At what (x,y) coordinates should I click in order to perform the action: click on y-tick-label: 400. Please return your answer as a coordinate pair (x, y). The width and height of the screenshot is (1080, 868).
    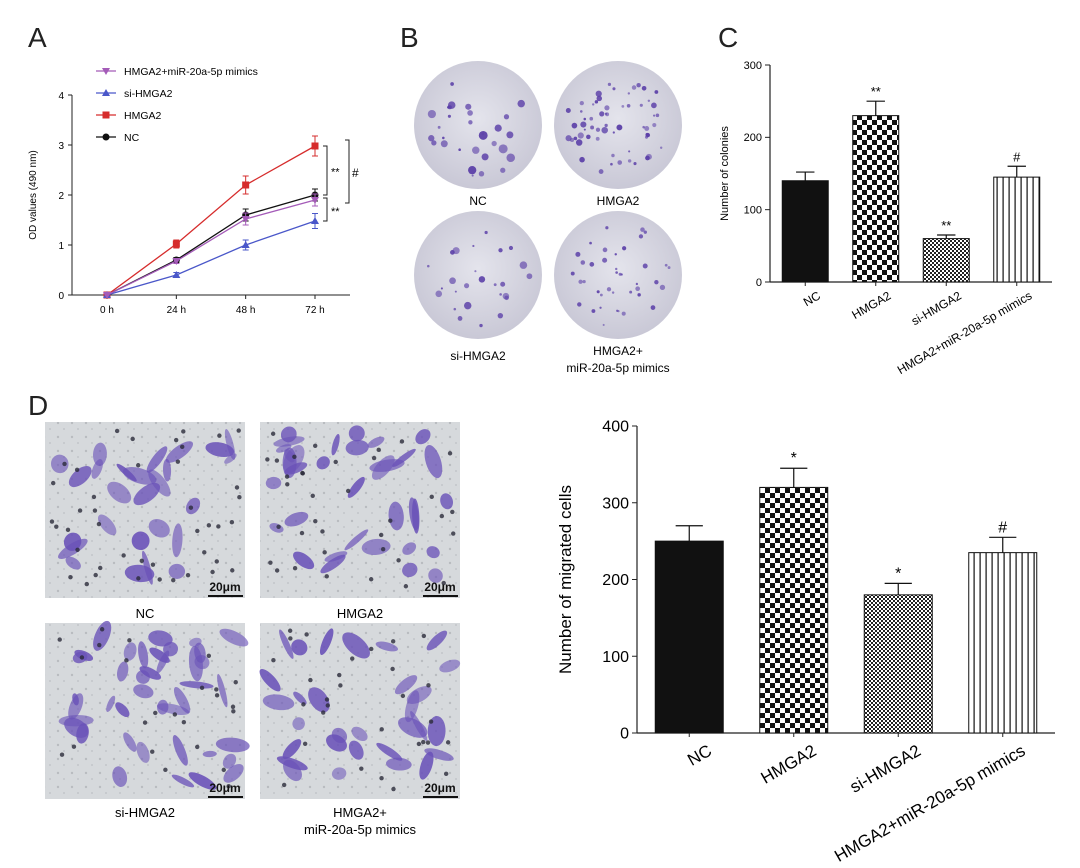
    Looking at the image, I should click on (615, 427).